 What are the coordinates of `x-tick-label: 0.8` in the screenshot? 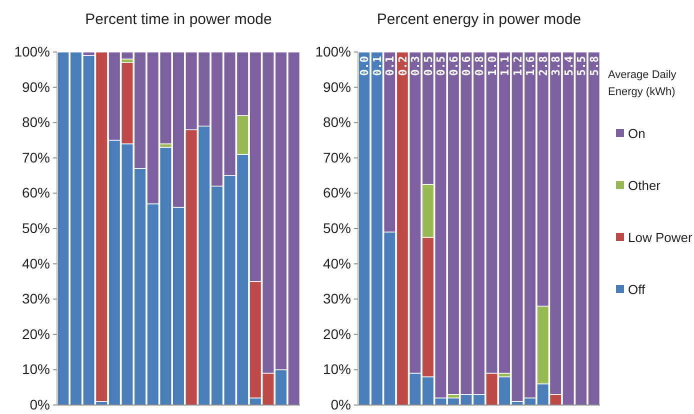 It's located at (479, 66).